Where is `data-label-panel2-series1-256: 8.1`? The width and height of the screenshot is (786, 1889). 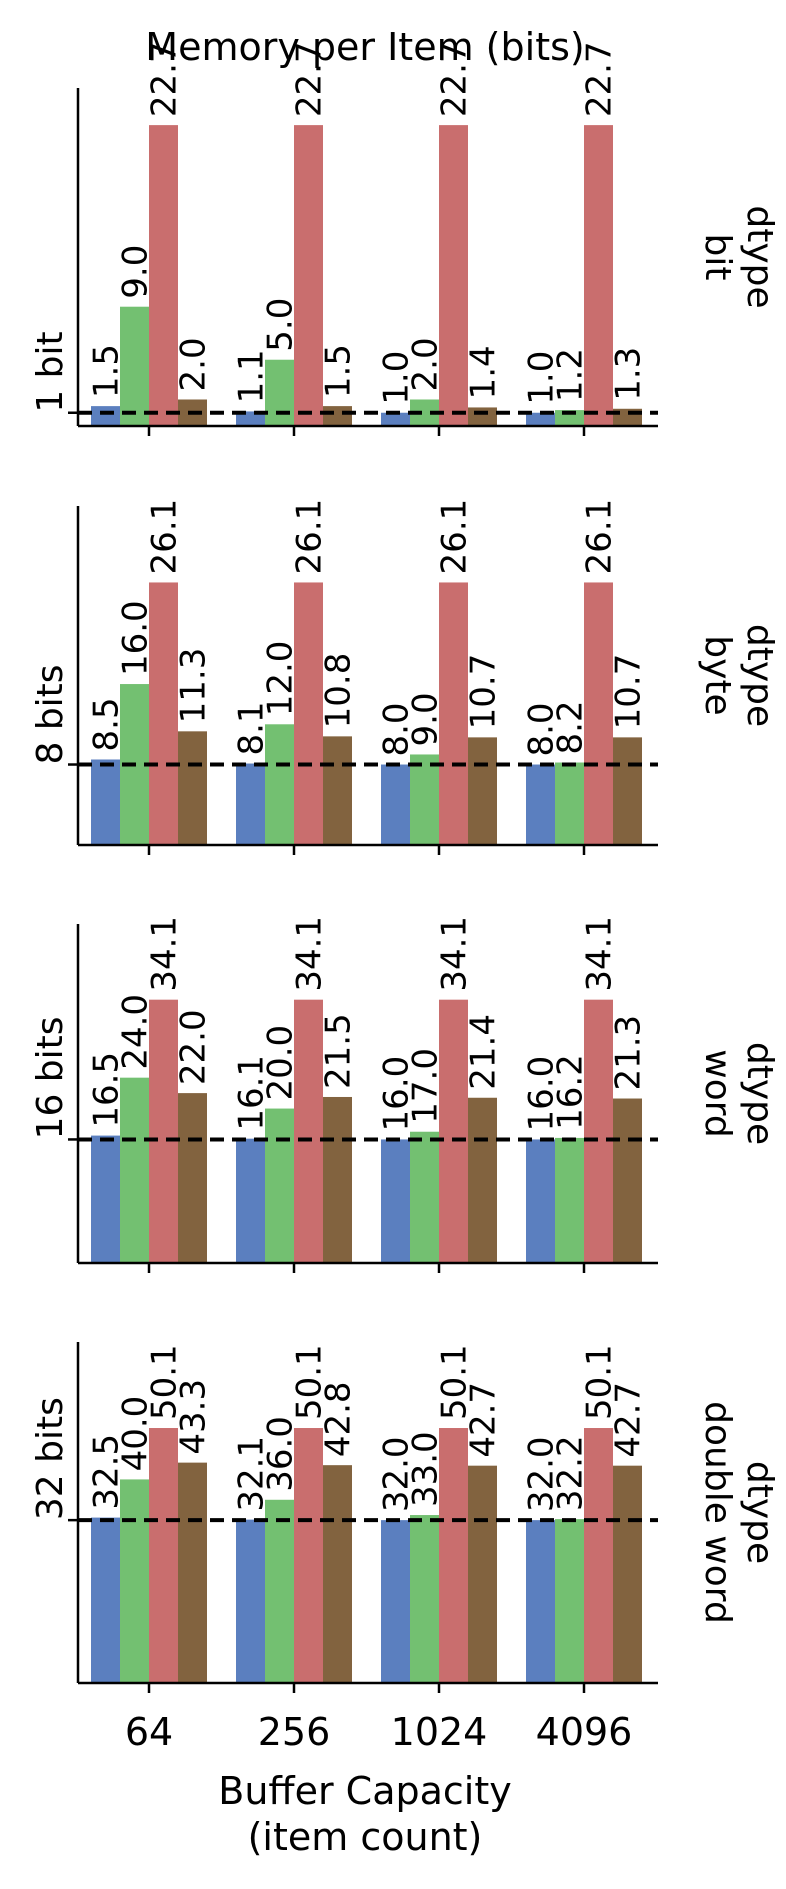
data-label-panel2-series1-256: 8.1 is located at coordinates (252, 728).